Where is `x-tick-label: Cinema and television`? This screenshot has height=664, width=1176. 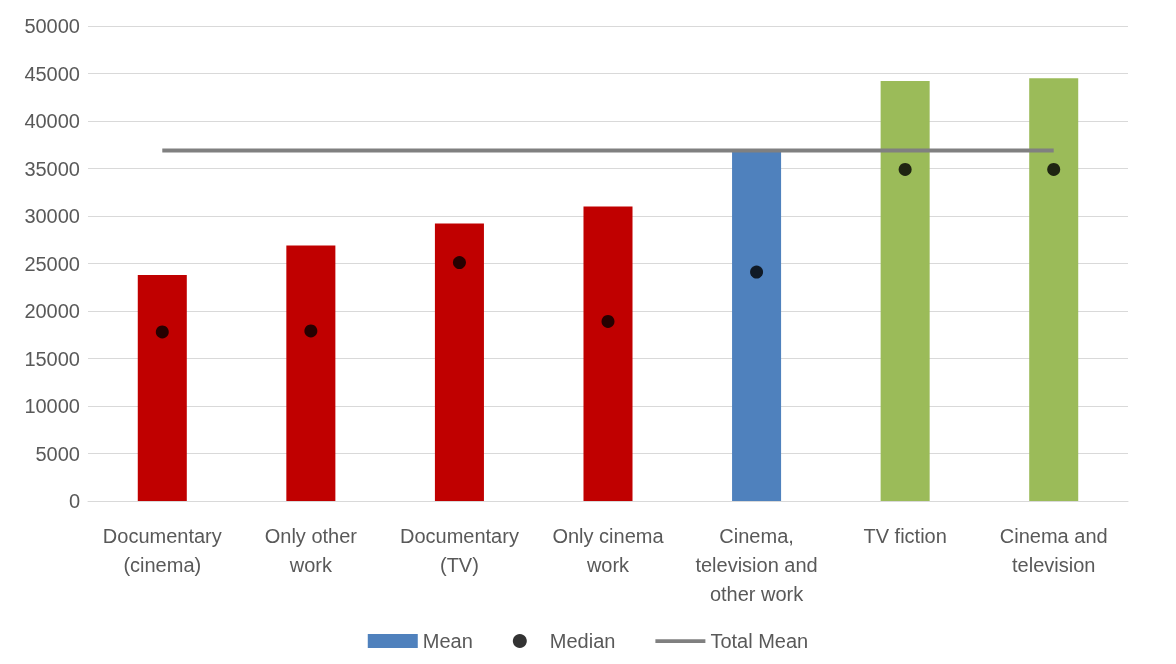 x-tick-label: Cinema and television is located at coordinates (1053, 550).